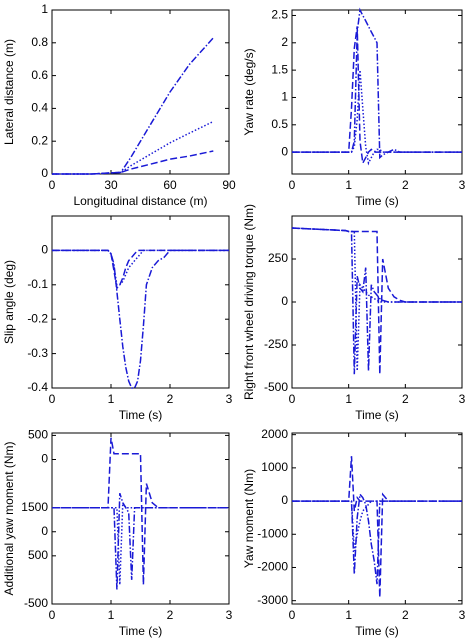 Image resolution: width=474 pixels, height=641 pixels. Describe the element at coordinates (111, 185) in the screenshot. I see `x-tick-label: 30` at that location.